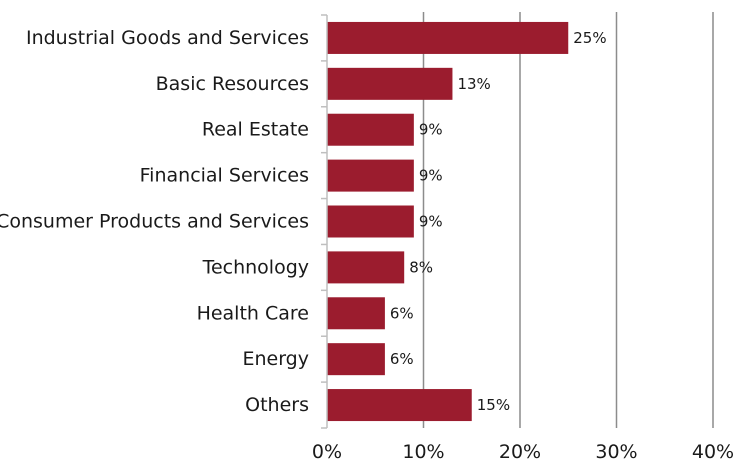 Image resolution: width=736 pixels, height=467 pixels. Describe the element at coordinates (232, 84) in the screenshot. I see `category-label-1: Basic Resources` at that location.